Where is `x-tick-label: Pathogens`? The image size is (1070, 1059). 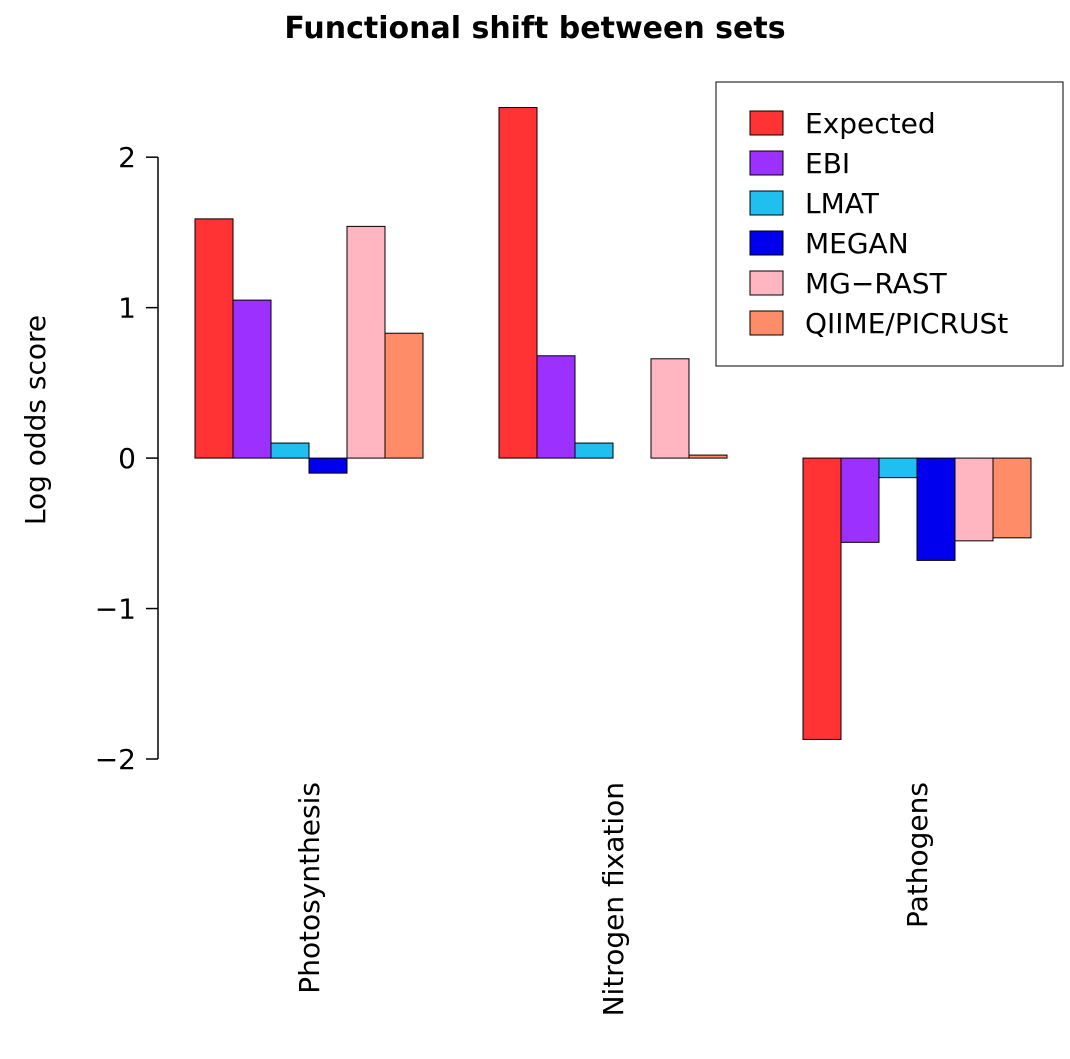
x-tick-label: Pathogens is located at coordinates (917, 855).